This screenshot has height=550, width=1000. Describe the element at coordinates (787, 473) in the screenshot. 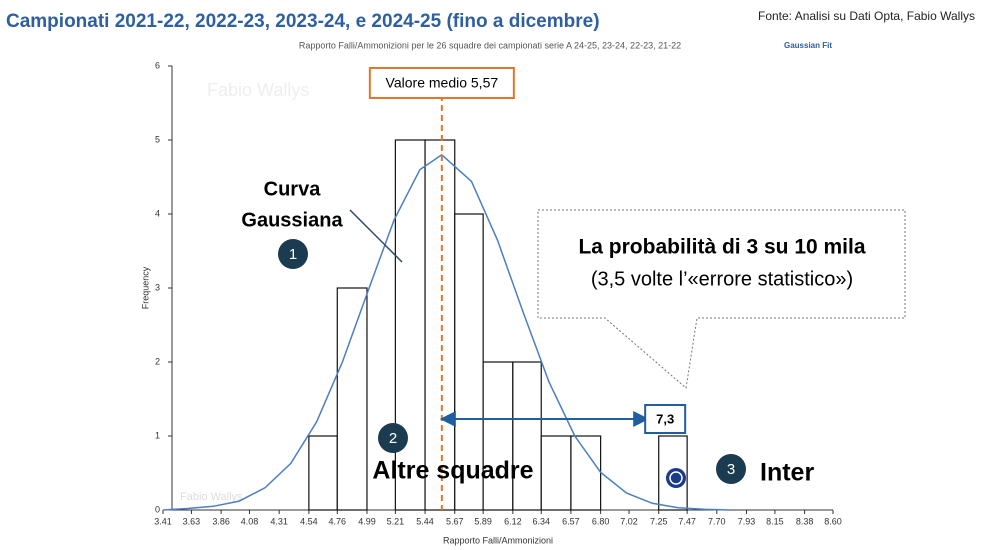

I see `annotation: Inter` at that location.